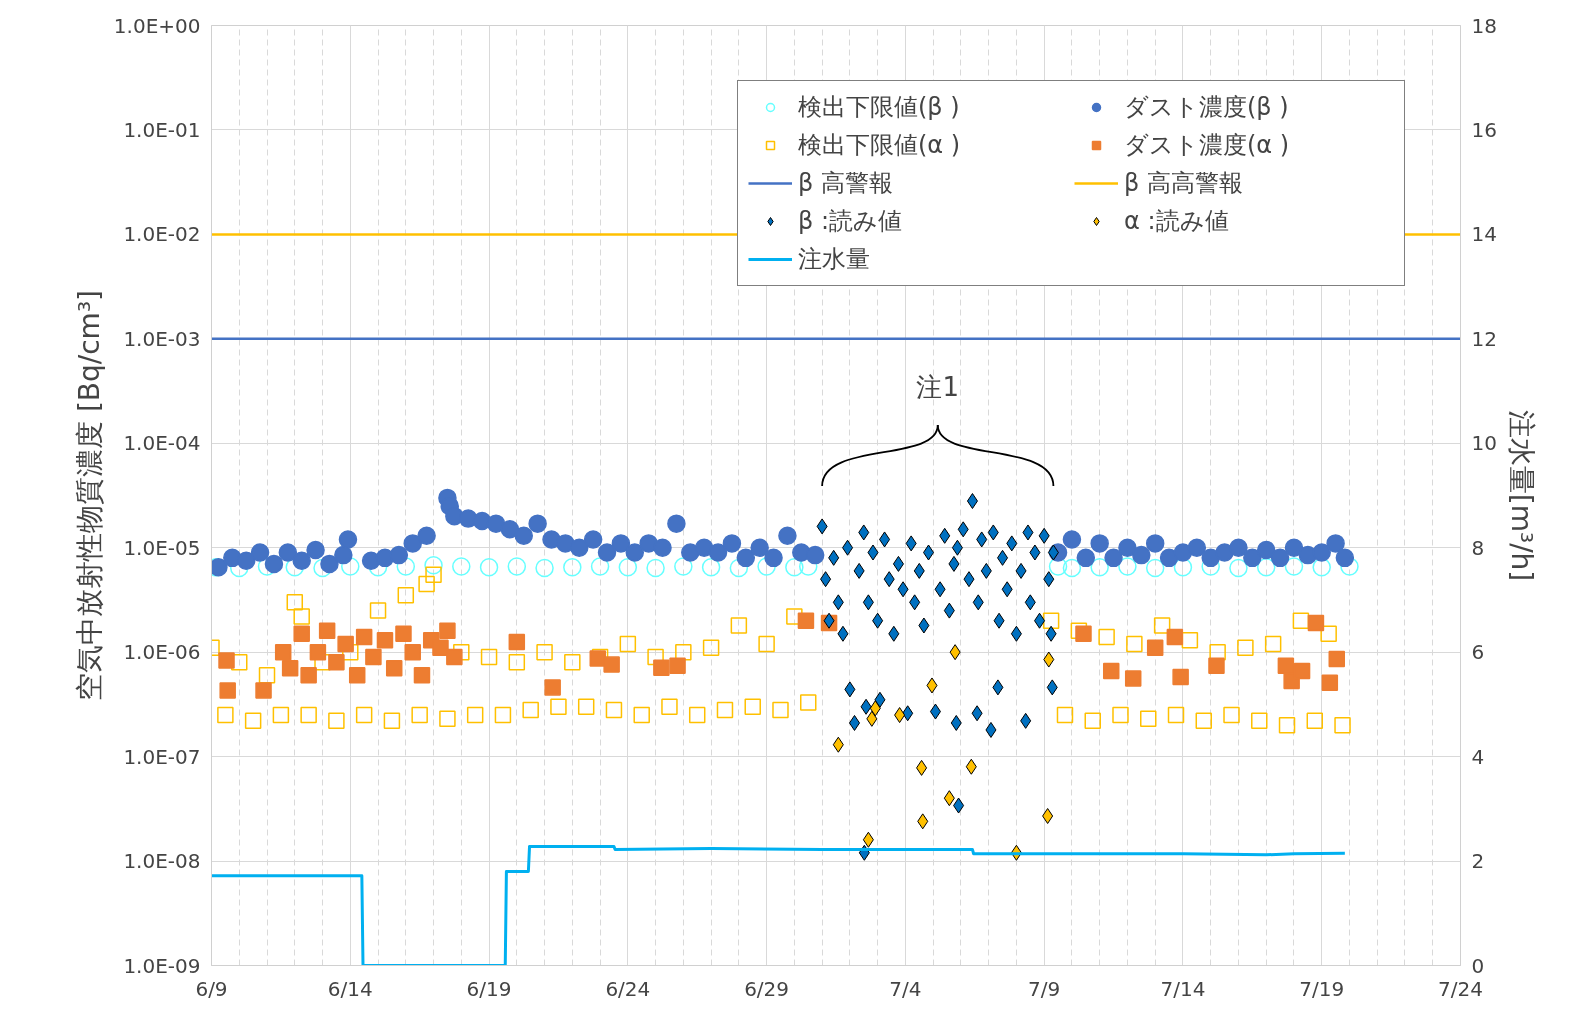  What do you see at coordinates (1322, 988) in the screenshot?
I see `x-tick-label: 7/19` at bounding box center [1322, 988].